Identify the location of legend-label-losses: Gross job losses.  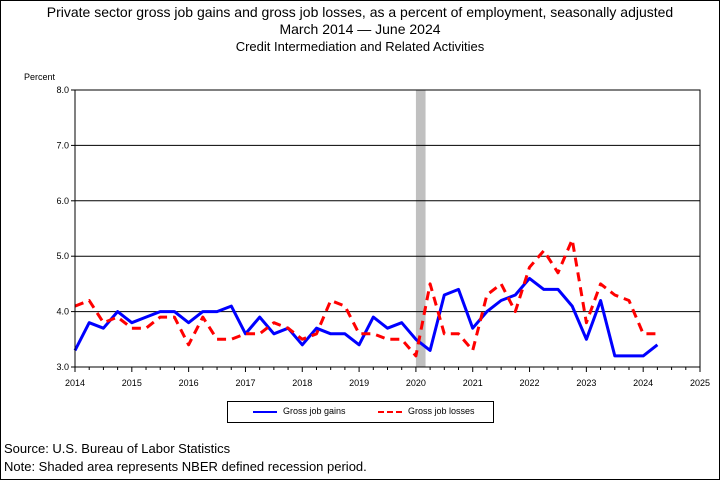
(441, 411).